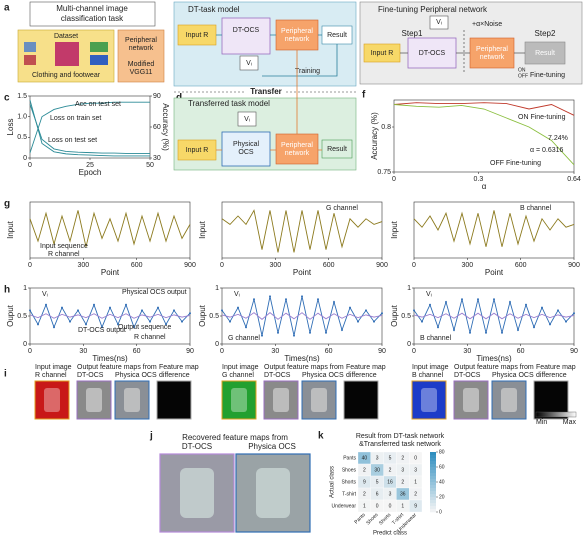  What do you see at coordinates (374, 136) in the screenshot?
I see `y-axis-label: Accuracy (%)` at bounding box center [374, 136].